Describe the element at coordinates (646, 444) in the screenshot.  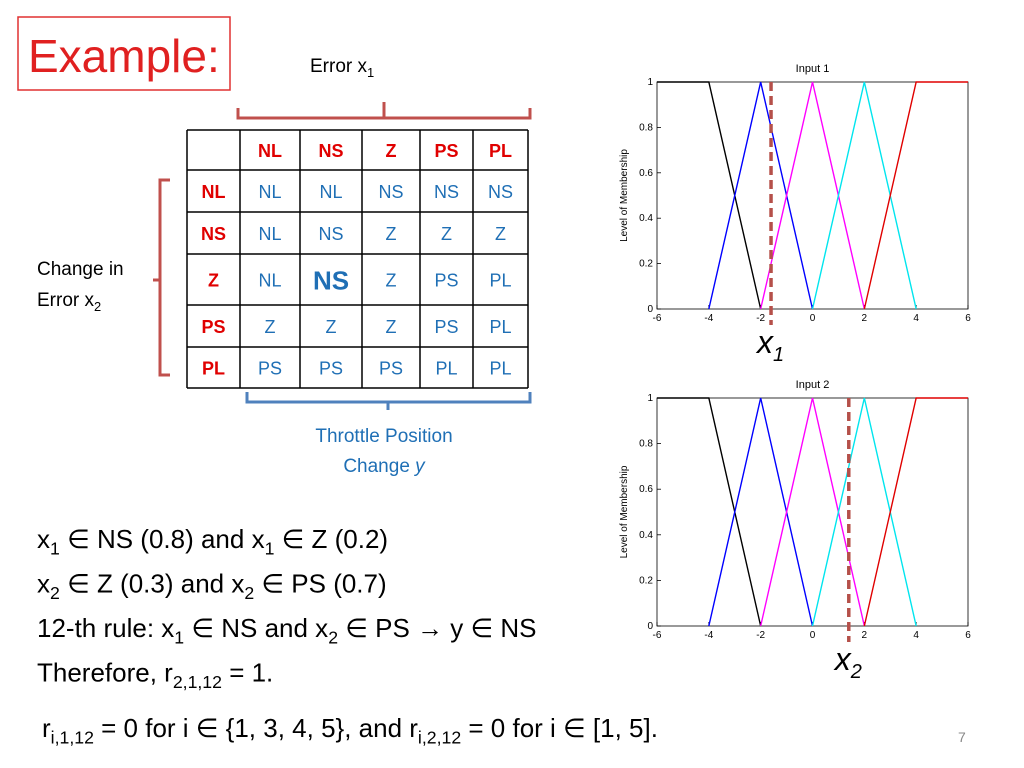
I see `y-tick-label: 0.8` at that location.